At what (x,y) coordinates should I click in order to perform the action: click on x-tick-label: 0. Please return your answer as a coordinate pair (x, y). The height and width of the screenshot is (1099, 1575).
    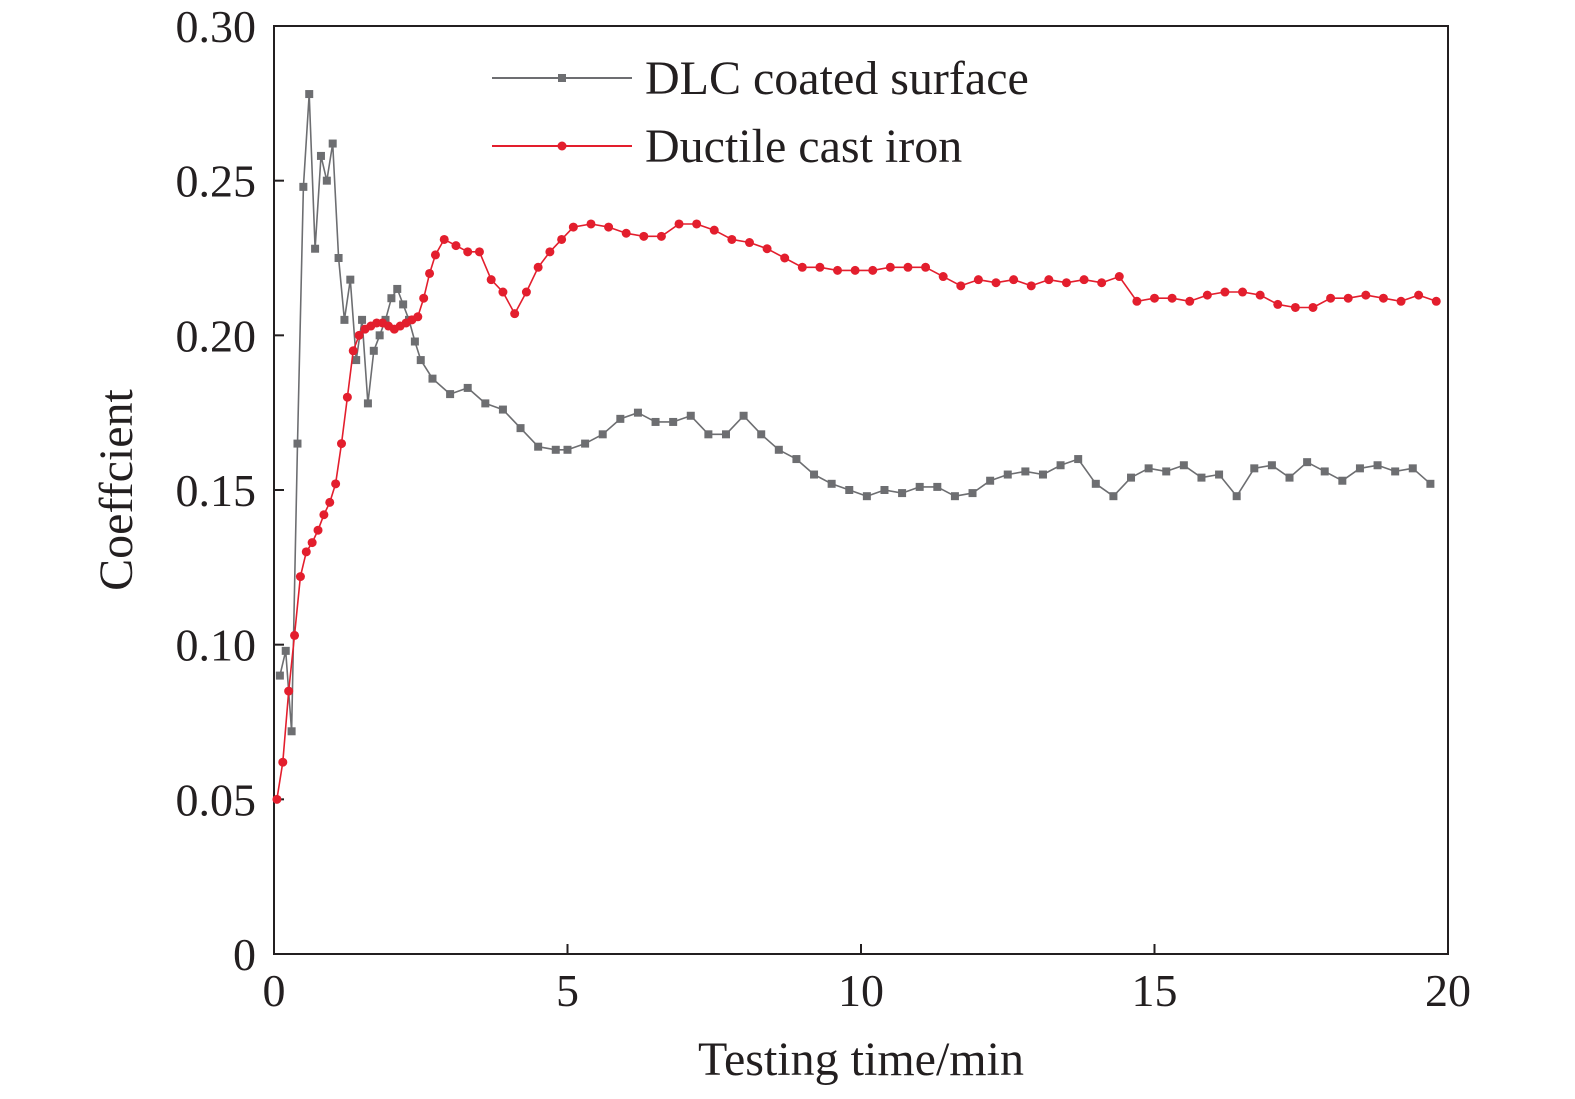
    Looking at the image, I should click on (274, 990).